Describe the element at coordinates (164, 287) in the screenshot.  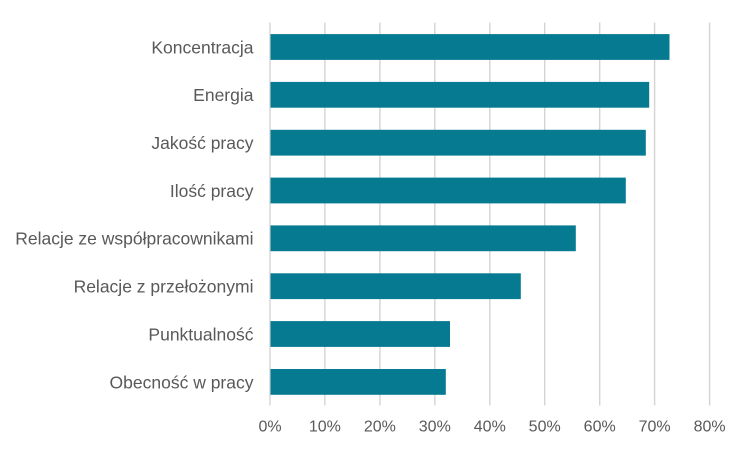
I see `svg-text: Relacje z przełożonymi` at that location.